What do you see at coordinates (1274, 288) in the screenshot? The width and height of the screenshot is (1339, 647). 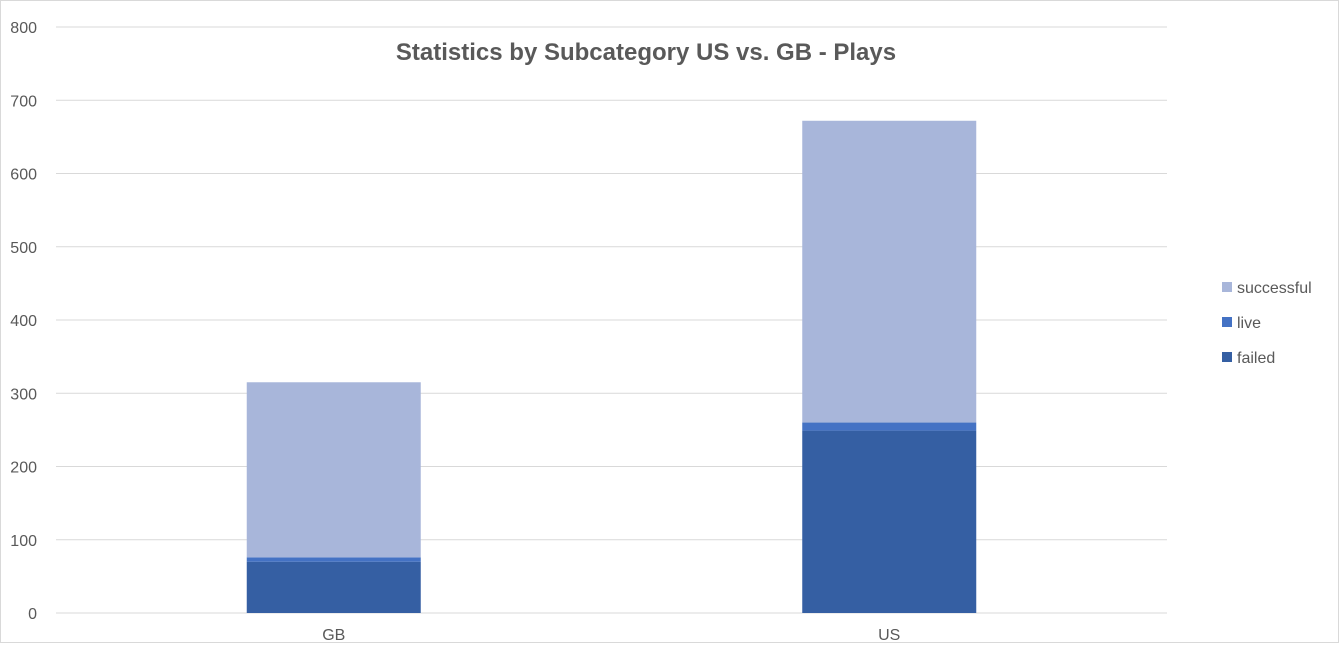 I see `legend-label-successful: successful` at bounding box center [1274, 288].